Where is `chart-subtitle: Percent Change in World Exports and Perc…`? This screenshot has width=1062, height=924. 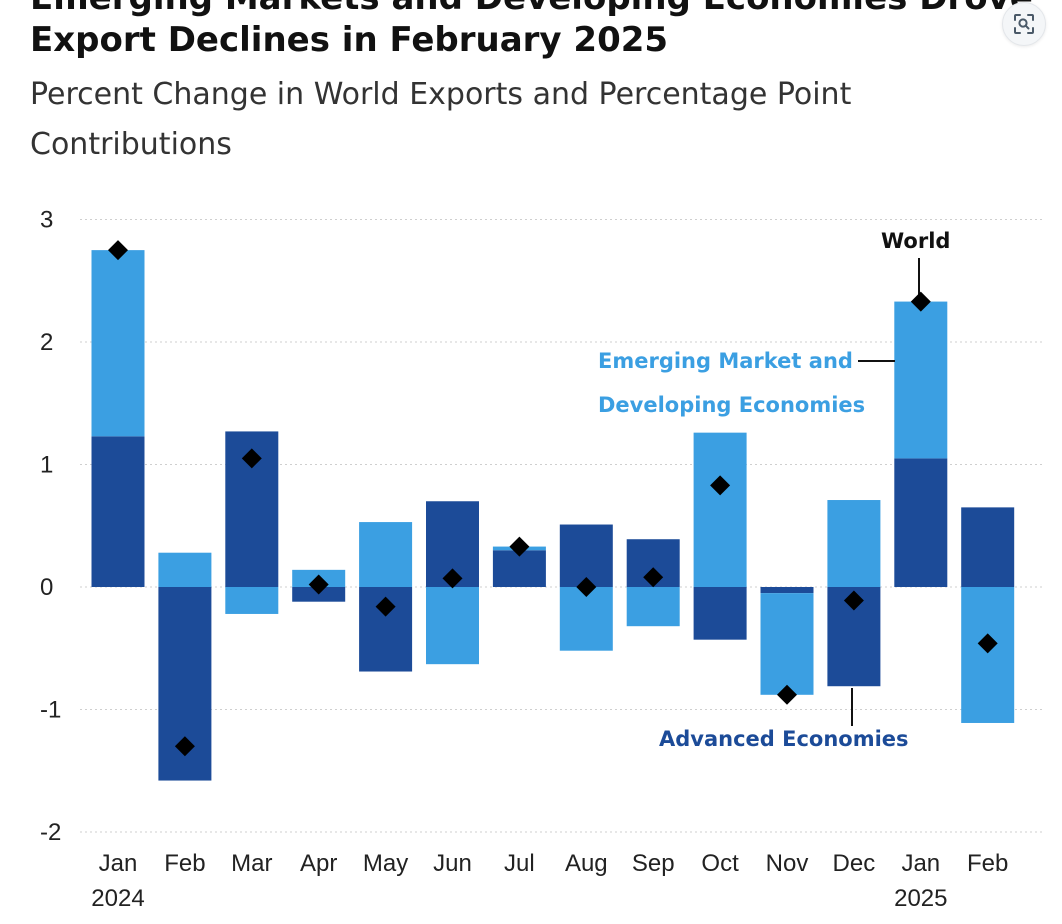 chart-subtitle: Percent Change in World Exports and Perc… is located at coordinates (441, 119).